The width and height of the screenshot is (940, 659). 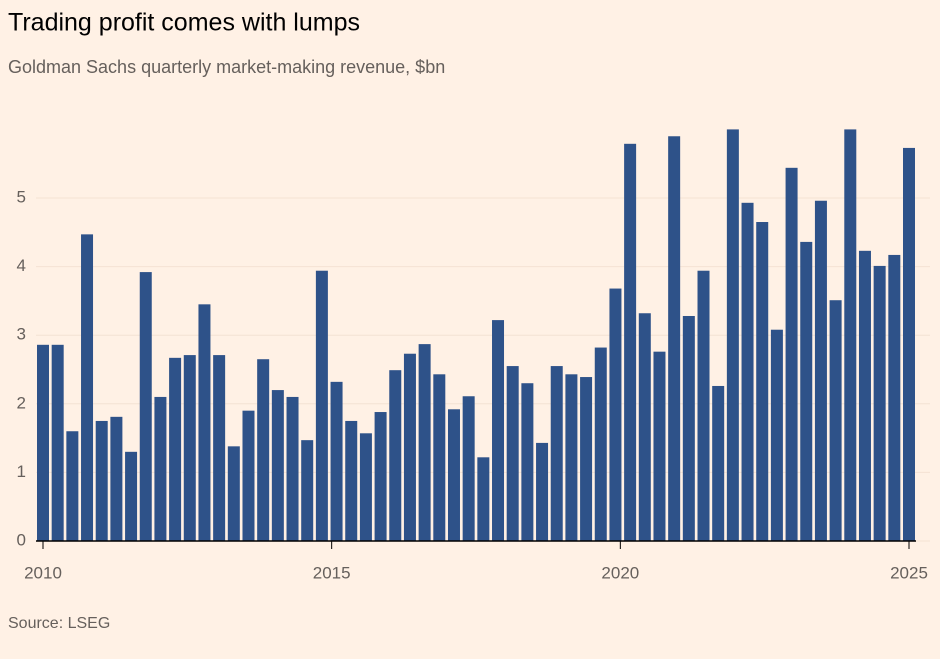 I want to click on y-tick-label: 4, so click(x=21, y=265).